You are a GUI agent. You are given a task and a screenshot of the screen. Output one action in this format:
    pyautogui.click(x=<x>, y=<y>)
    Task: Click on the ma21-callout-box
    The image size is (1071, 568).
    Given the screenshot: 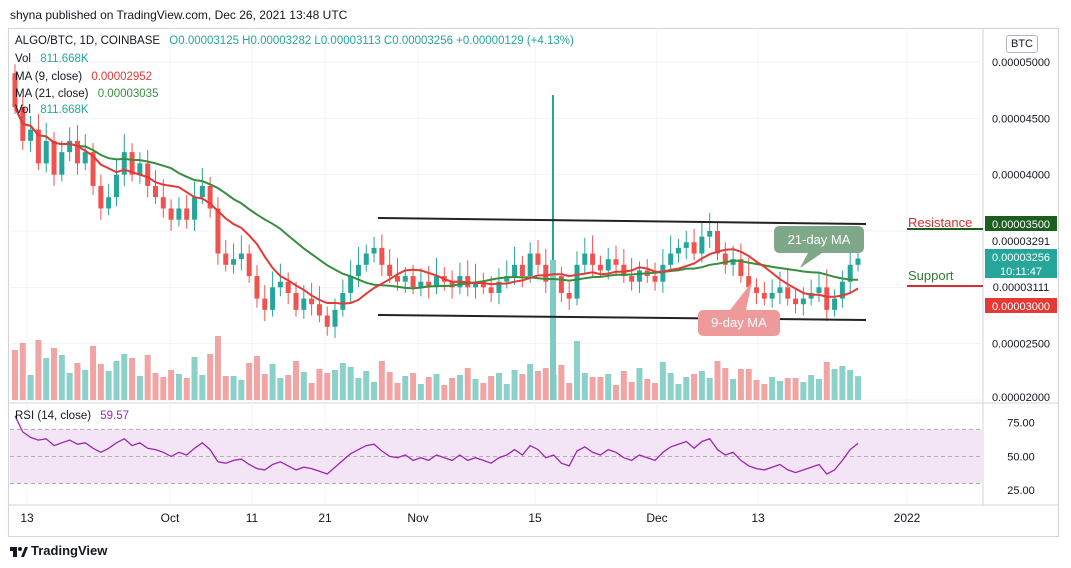 What is the action you would take?
    pyautogui.click(x=819, y=247)
    